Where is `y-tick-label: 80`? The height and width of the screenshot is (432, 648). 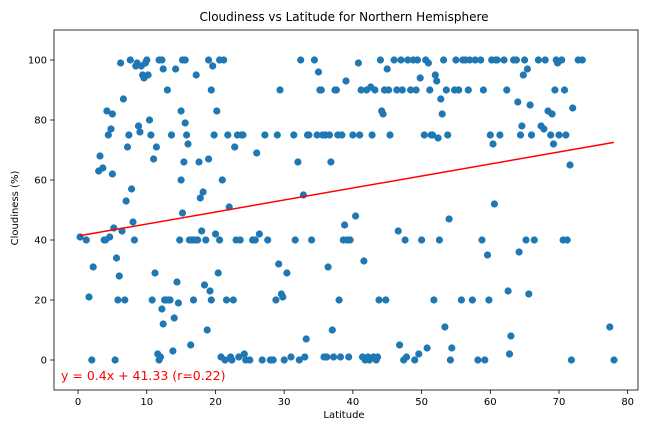
y-tick-label: 80 is located at coordinates (40, 121).